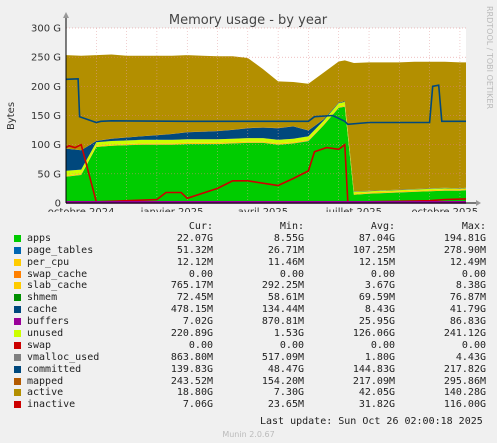 Image resolution: width=497 pixels, height=443 pixels. I want to click on legend-cur: 243.52M, so click(191, 381).